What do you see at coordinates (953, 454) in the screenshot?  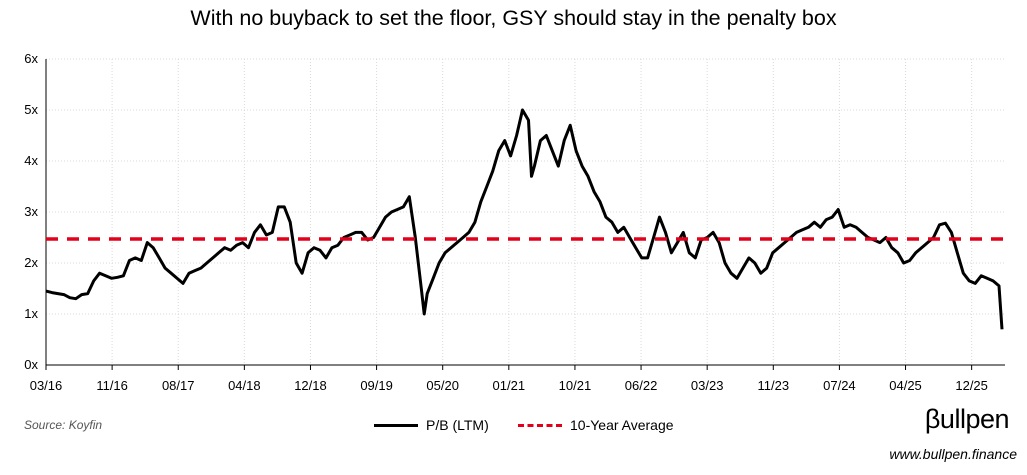 I see `website-link: www.bullpen.finance` at bounding box center [953, 454].